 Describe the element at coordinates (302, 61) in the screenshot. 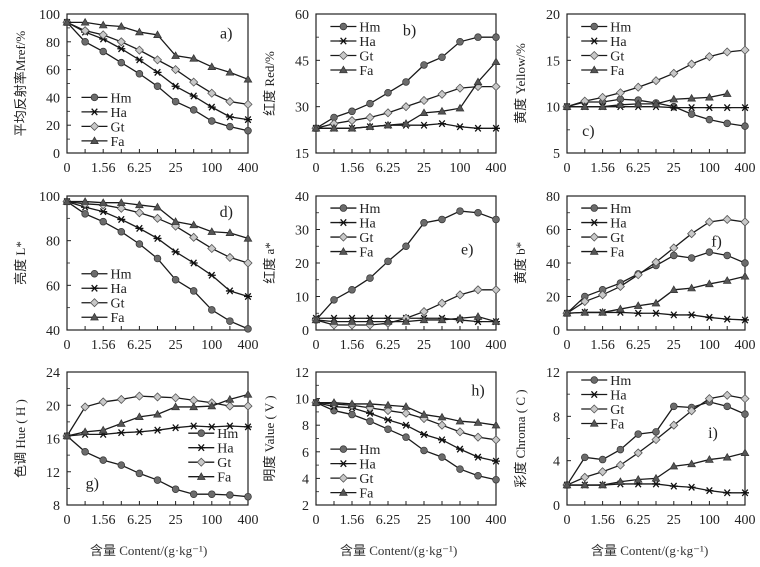

I see `y-tick-label: 45` at that location.